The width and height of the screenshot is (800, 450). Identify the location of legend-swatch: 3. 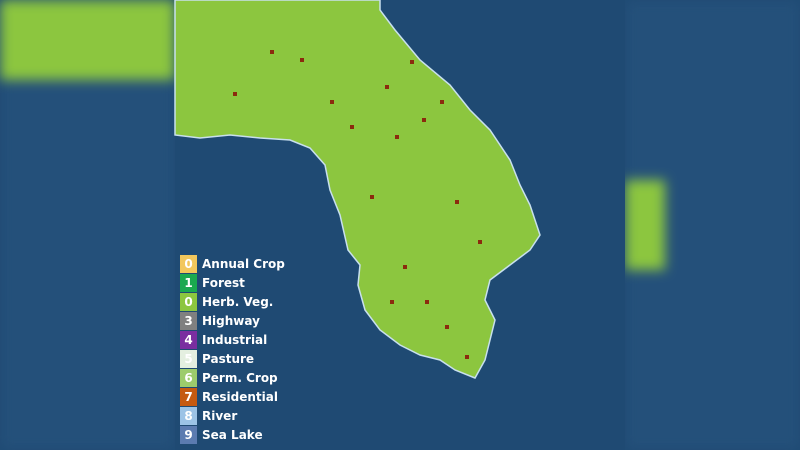
(188, 320).